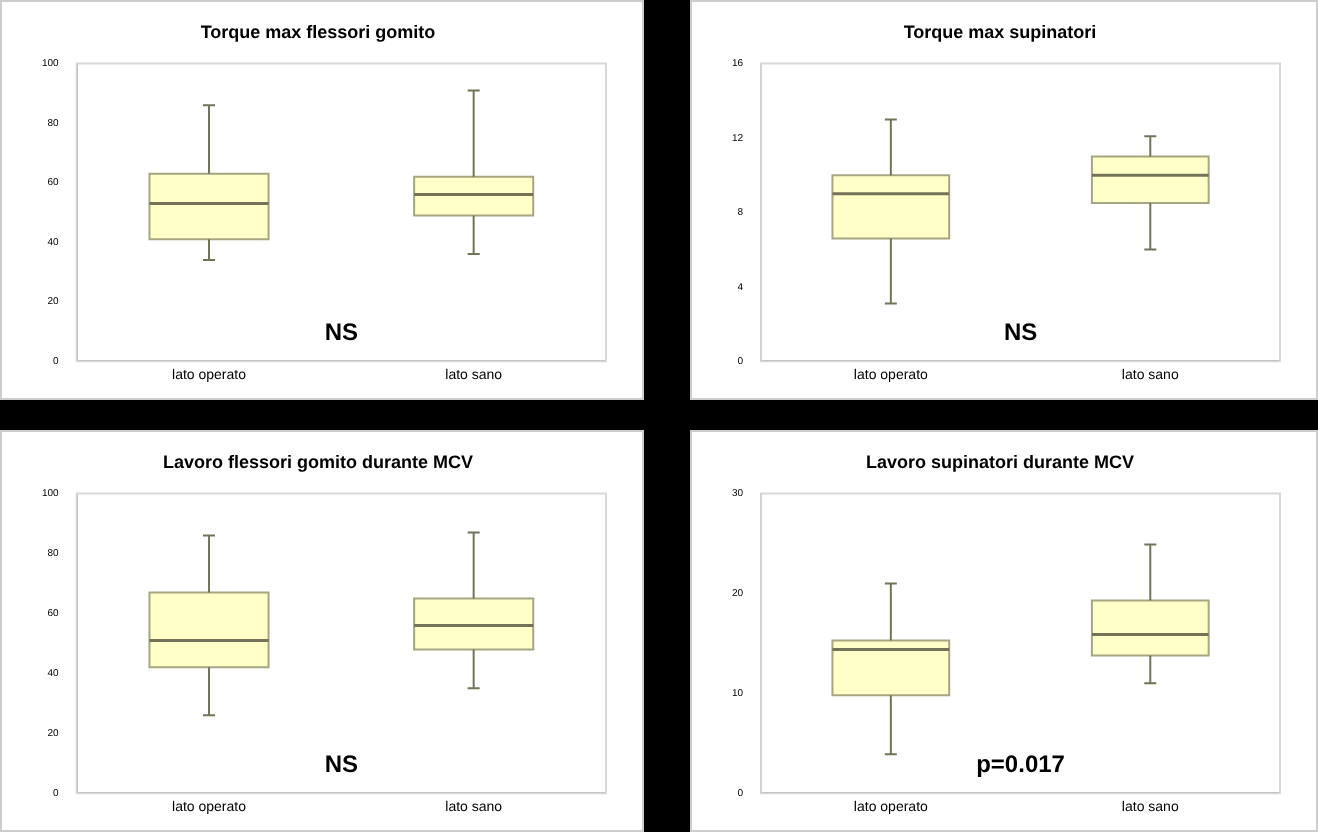  I want to click on chart-title: Lavoro flessori gomito durante MCV, so click(318, 461).